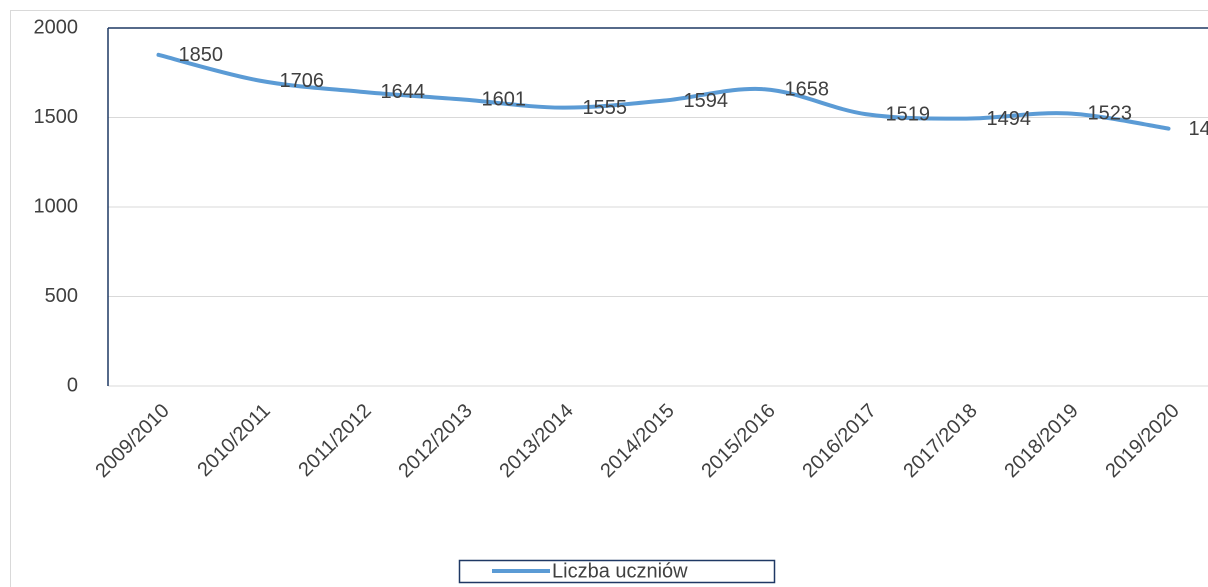 Image resolution: width=1208 pixels, height=587 pixels. Describe the element at coordinates (1142, 441) in the screenshot. I see `x-tick-label: 2019/2020` at that location.